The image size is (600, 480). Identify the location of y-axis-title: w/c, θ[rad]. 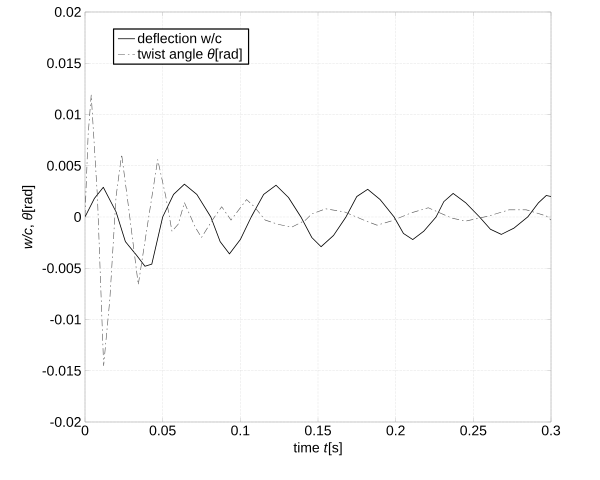
(29, 217).